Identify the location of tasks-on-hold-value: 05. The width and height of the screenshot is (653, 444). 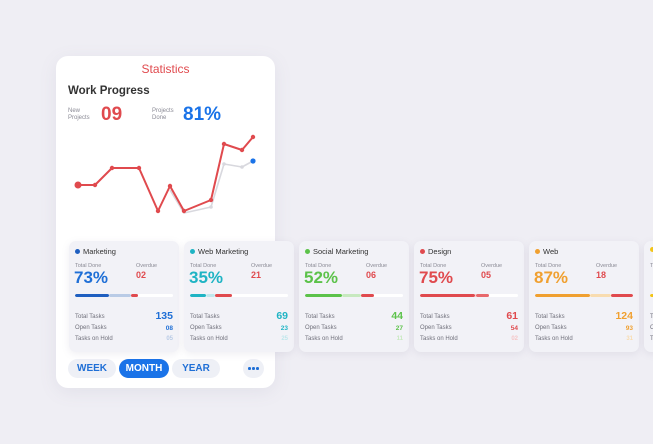
(169, 339).